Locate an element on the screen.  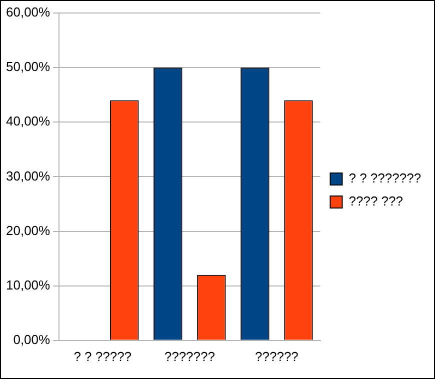
legend-label: ???? ??? is located at coordinates (375, 201).